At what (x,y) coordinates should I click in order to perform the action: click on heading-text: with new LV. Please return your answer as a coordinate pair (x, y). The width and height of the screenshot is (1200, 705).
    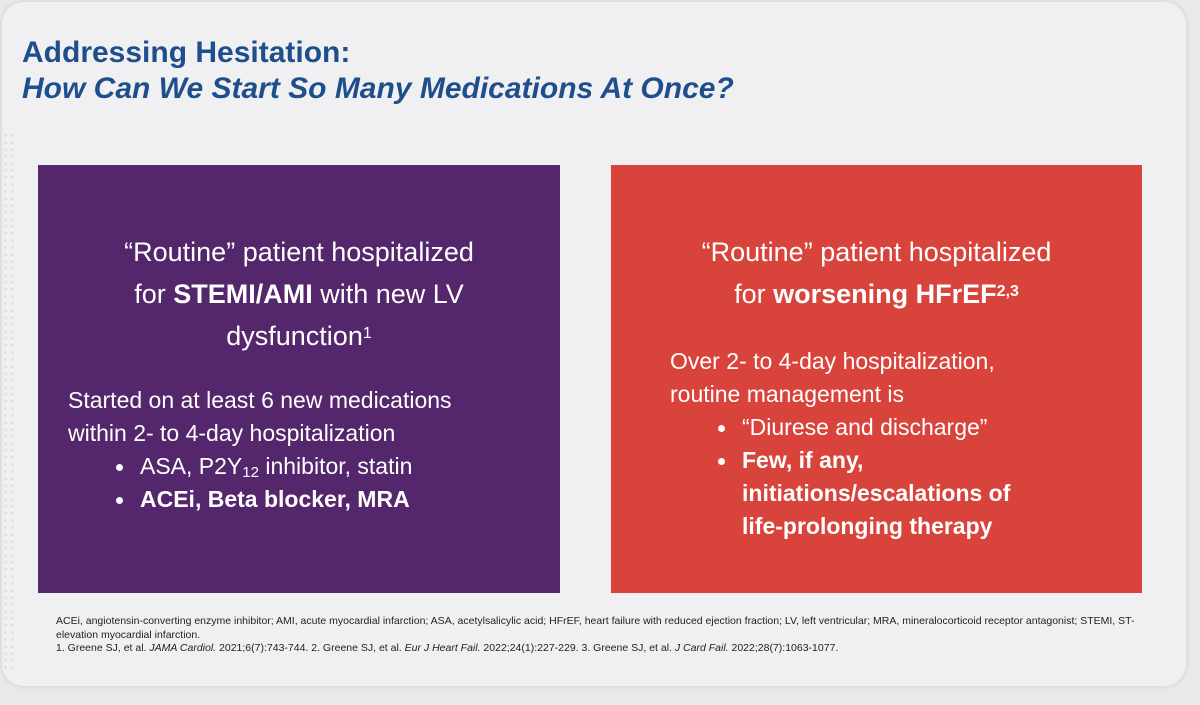
    Looking at the image, I should click on (388, 294).